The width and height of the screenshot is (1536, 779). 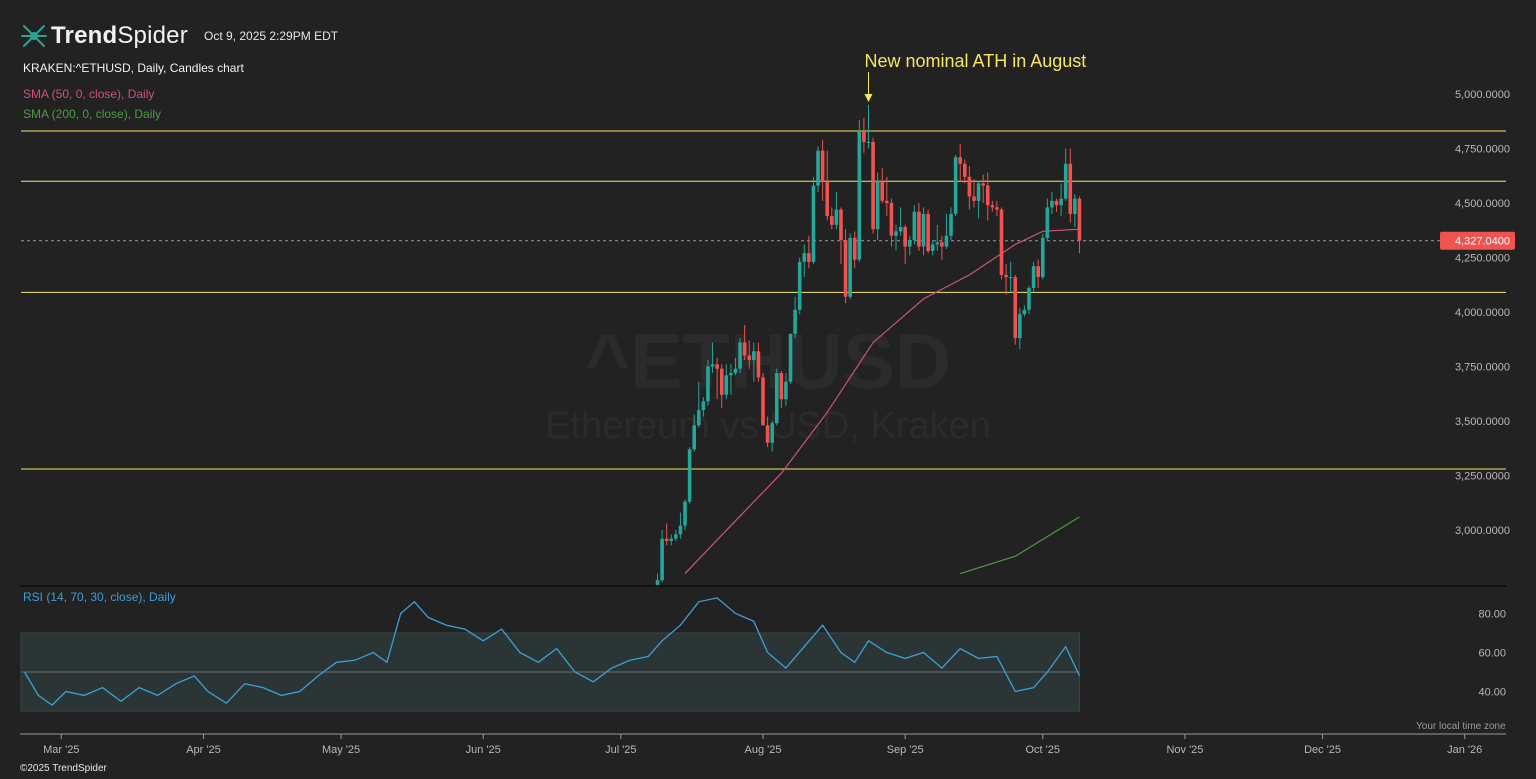 What do you see at coordinates (882, 401) in the screenshot?
I see `sma50-line` at bounding box center [882, 401].